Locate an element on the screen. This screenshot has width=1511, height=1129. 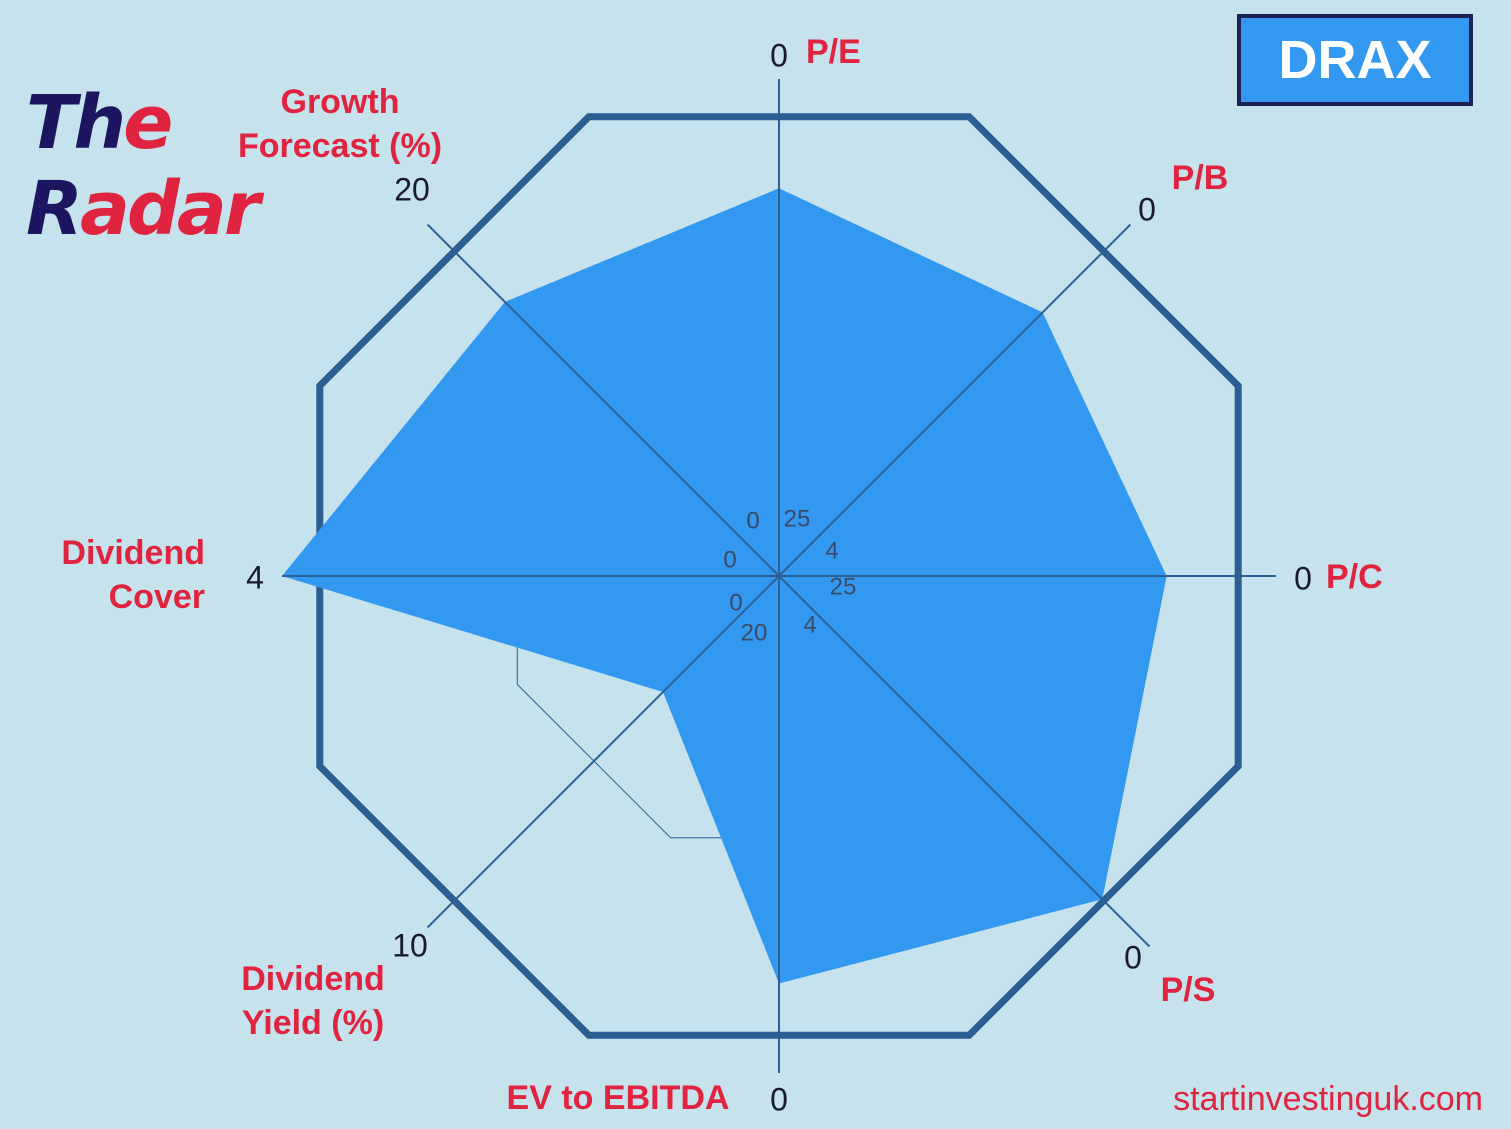
axis-label-line: P/C is located at coordinates (1354, 577).